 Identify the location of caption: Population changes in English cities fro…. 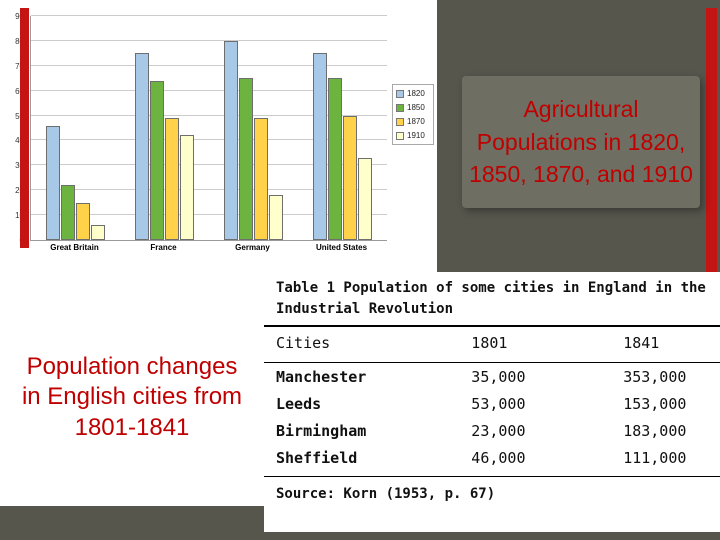
(132, 397).